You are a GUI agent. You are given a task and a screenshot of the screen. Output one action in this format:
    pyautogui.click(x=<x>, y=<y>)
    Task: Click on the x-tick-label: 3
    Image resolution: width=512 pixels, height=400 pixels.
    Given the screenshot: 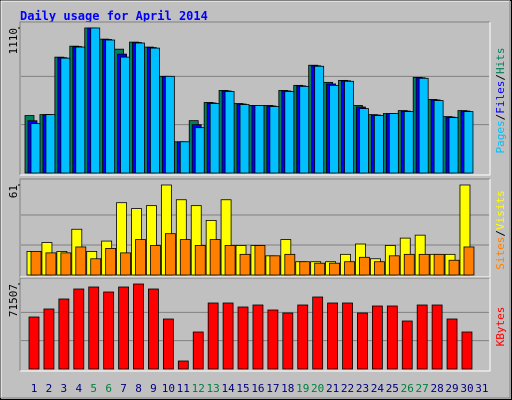 What is the action you would take?
    pyautogui.click(x=64, y=388)
    